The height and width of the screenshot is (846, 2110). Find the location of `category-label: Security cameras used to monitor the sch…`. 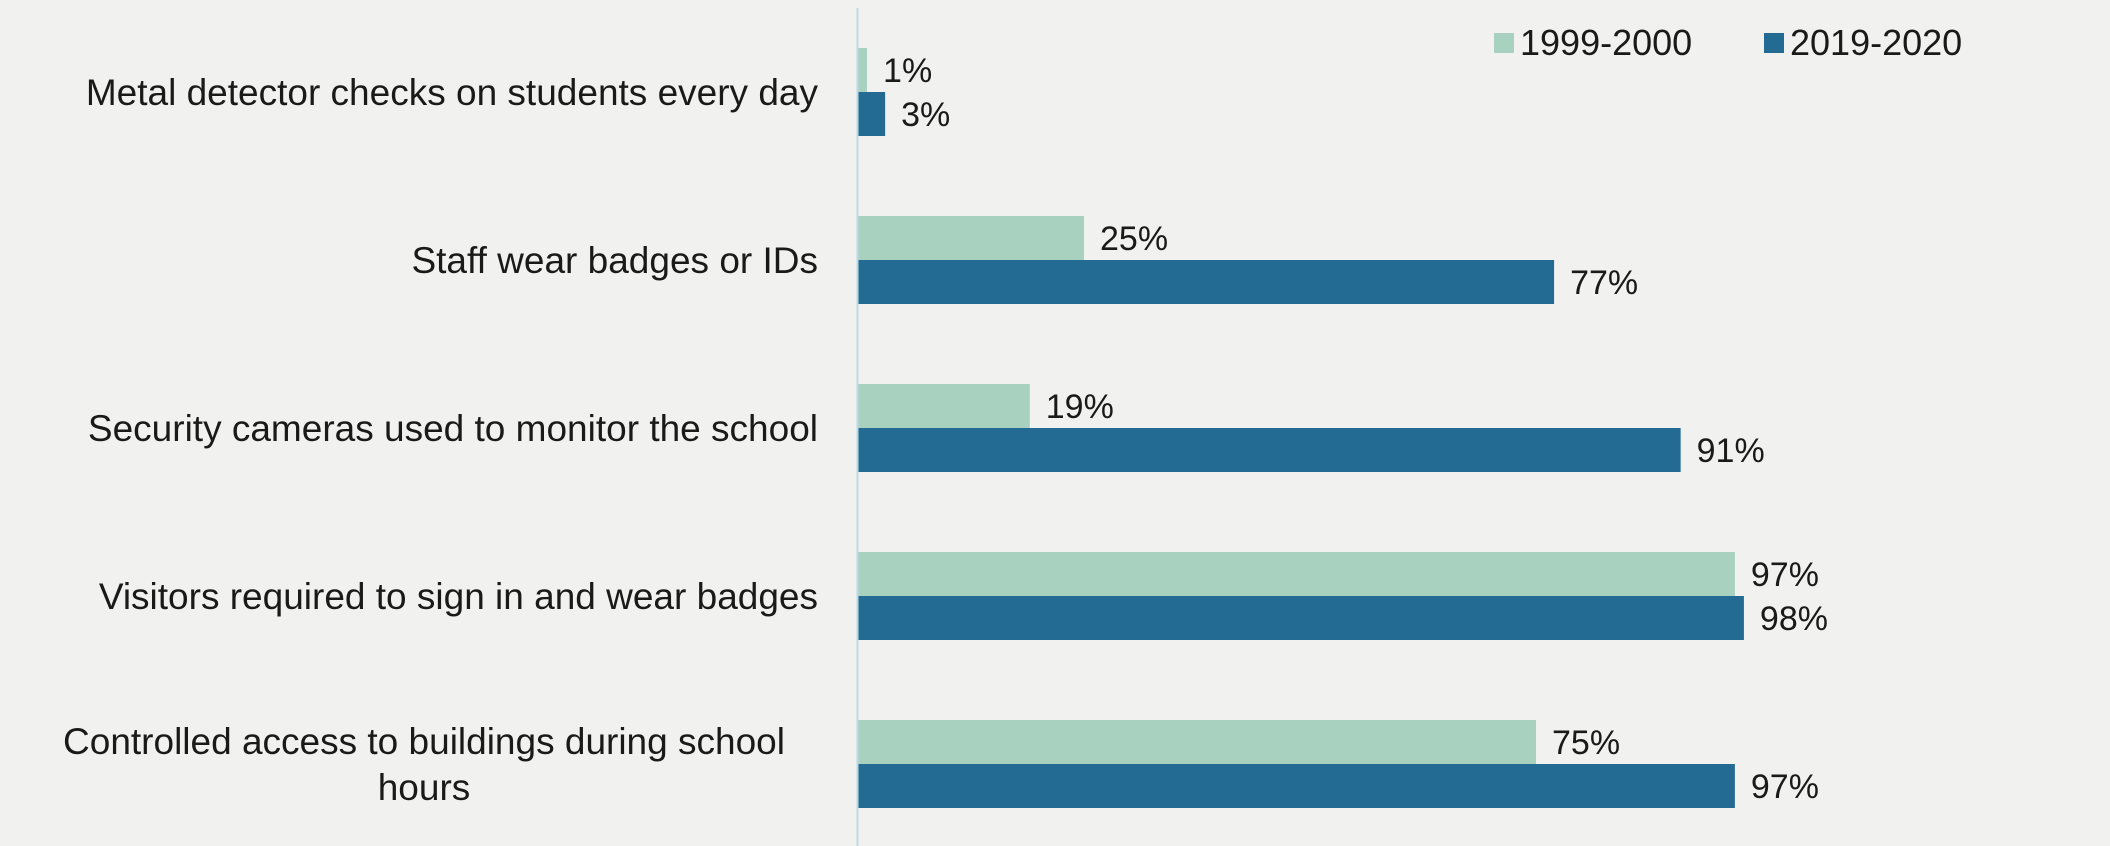

category-label: Security cameras used to monitor the sch… is located at coordinates (453, 428).